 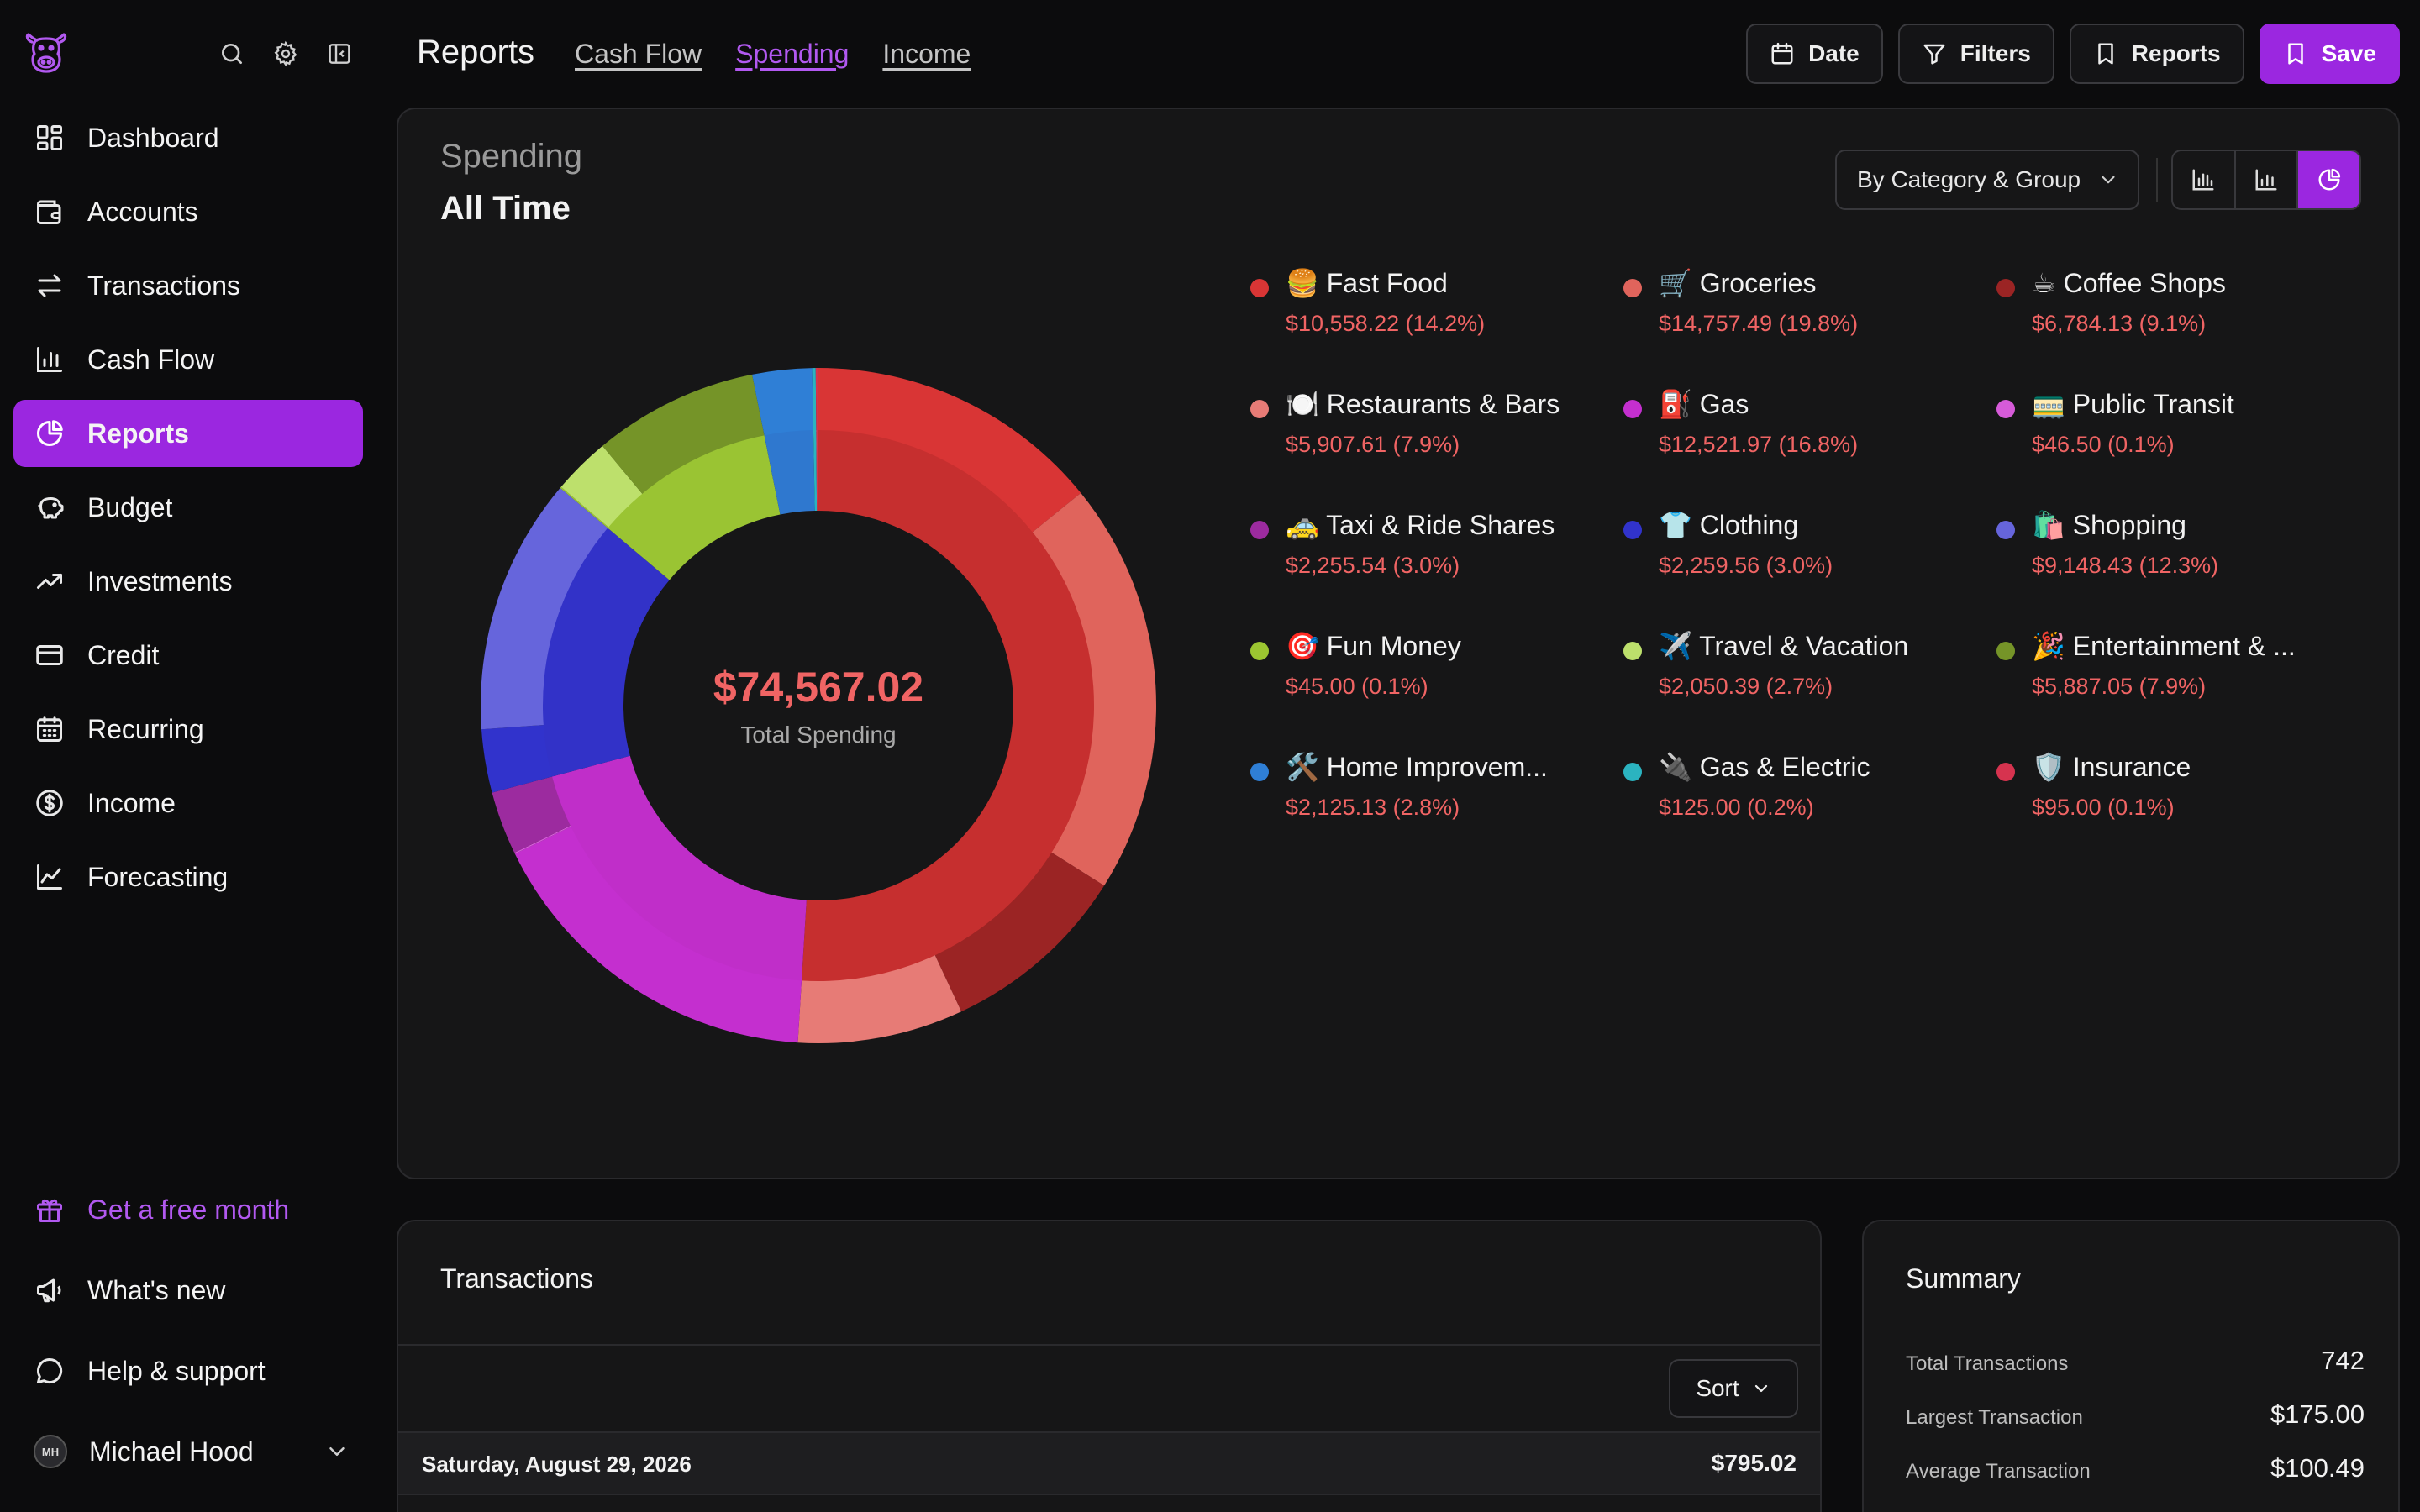 I want to click on sort-button: Sort, so click(x=1734, y=1388).